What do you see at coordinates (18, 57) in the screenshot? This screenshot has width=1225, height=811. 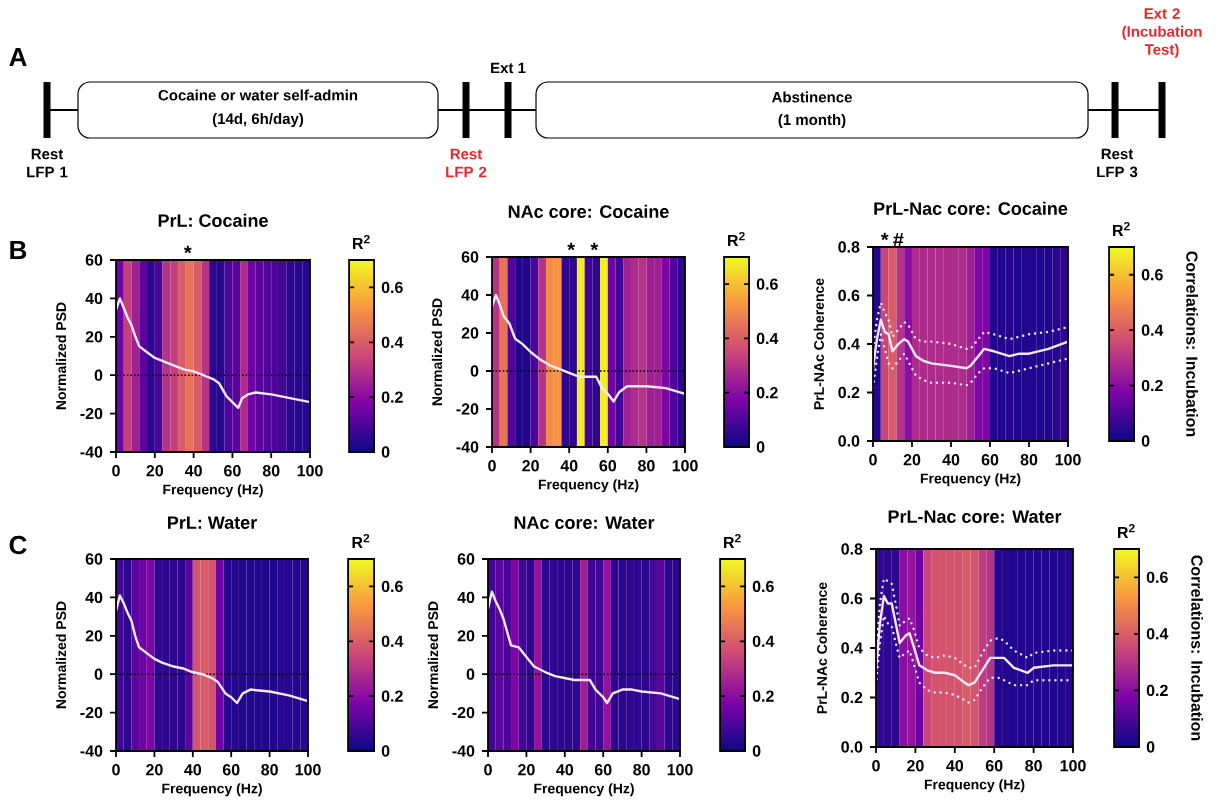 I see `text: A` at bounding box center [18, 57].